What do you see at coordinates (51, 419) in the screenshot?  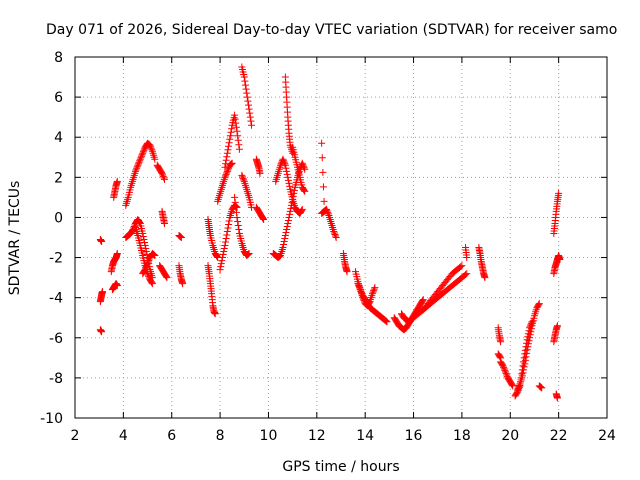 I see `y-tick-label: -10` at bounding box center [51, 419].